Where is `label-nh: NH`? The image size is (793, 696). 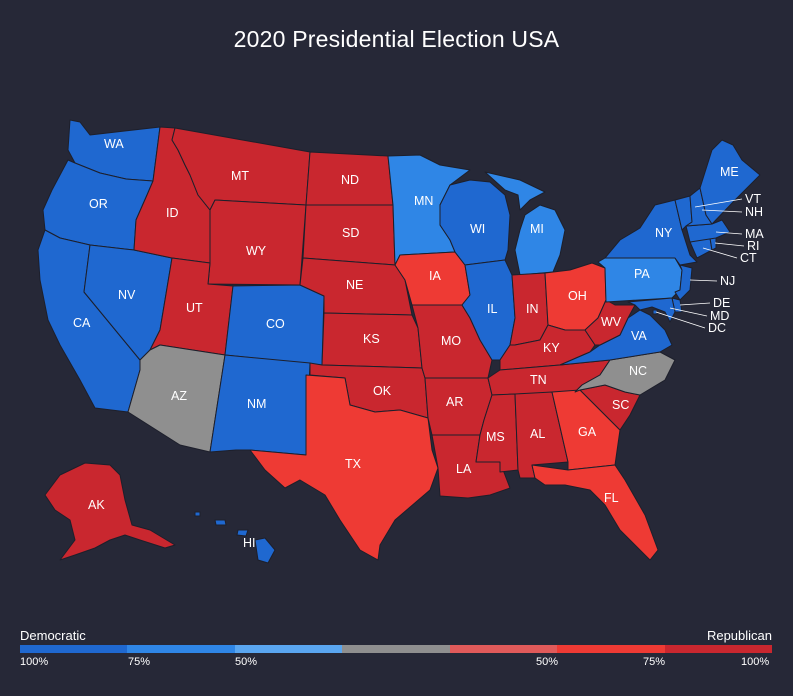
label-nh: NH is located at coordinates (754, 212).